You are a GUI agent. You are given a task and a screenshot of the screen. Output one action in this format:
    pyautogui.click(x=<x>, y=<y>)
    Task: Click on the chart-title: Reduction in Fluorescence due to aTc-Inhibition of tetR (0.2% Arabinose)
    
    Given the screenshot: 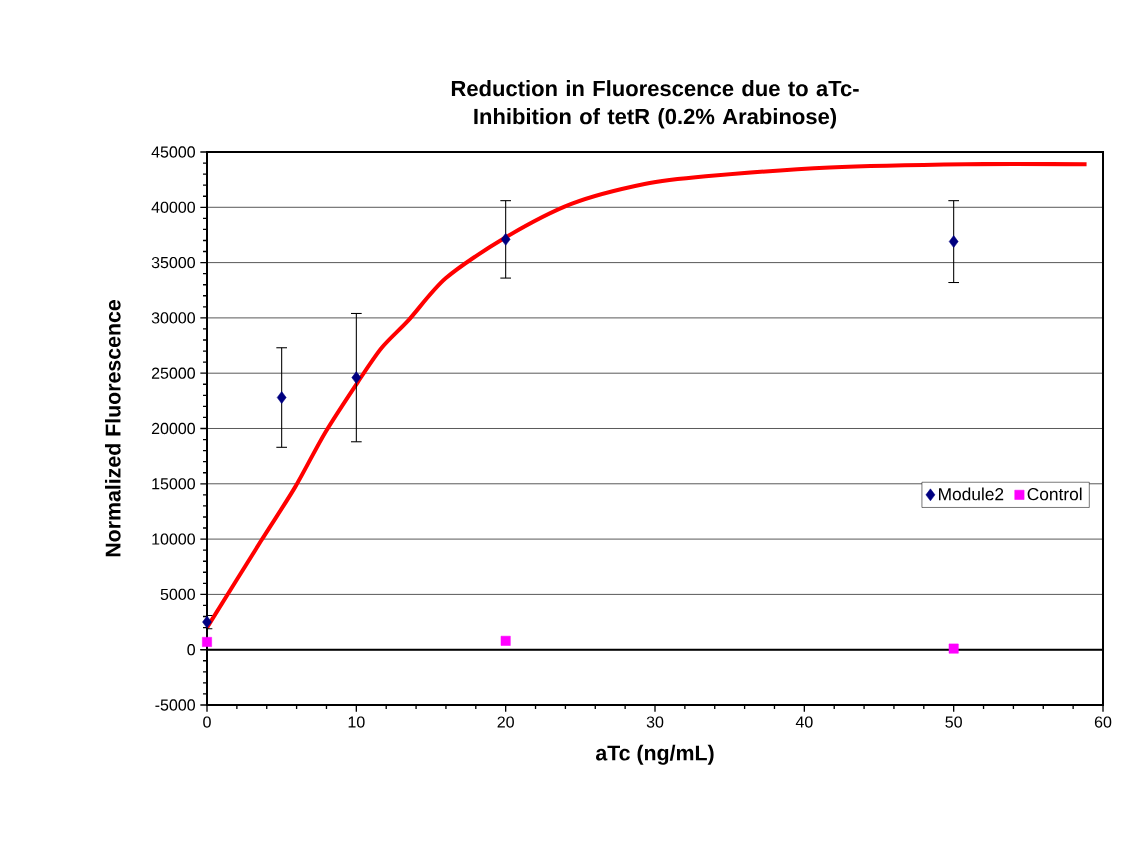 What is the action you would take?
    pyautogui.click(x=655, y=104)
    